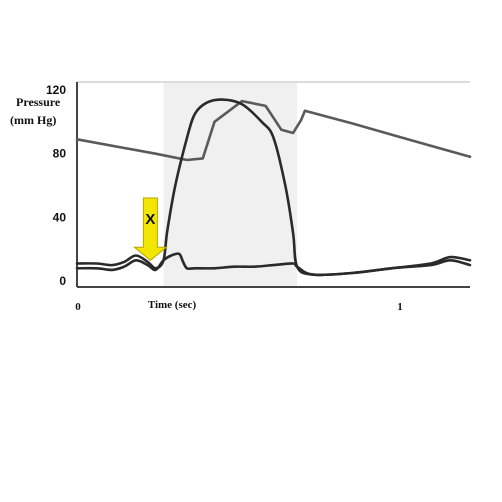 The width and height of the screenshot is (502, 502). I want to click on y-tick-label: 0, so click(62, 281).